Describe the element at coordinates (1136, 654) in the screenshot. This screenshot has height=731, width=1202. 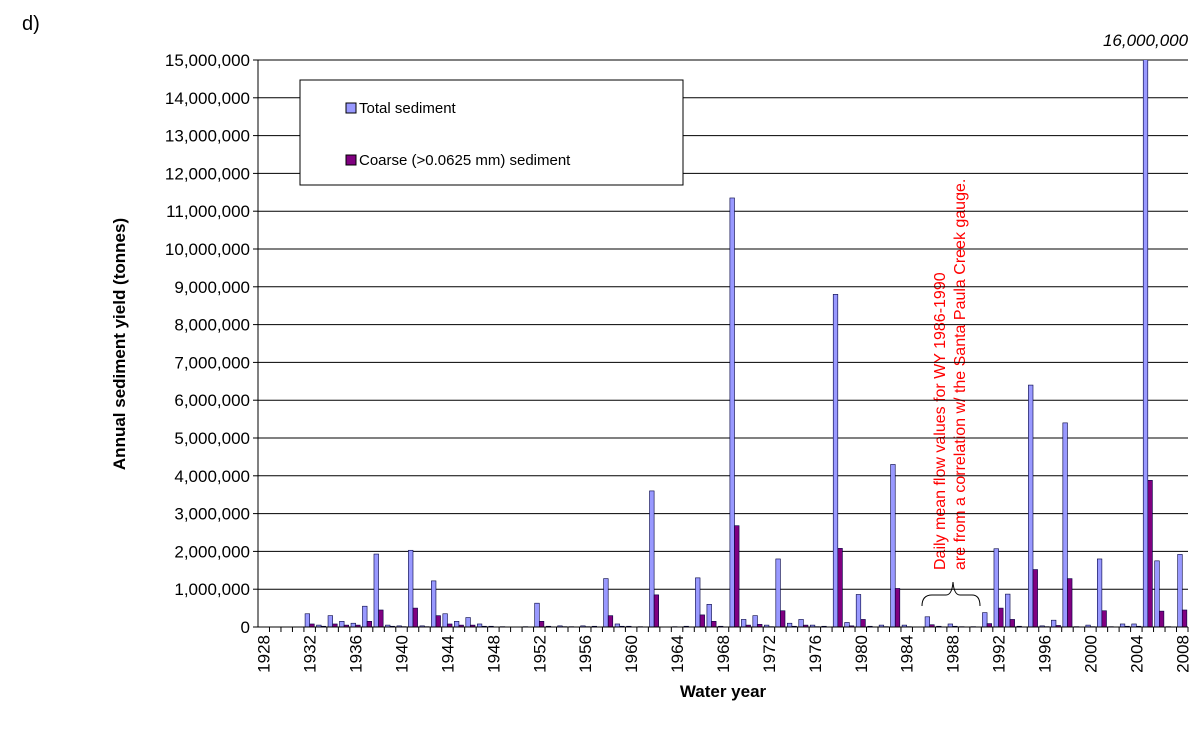
I see `x-tick-label: 2004` at that location.